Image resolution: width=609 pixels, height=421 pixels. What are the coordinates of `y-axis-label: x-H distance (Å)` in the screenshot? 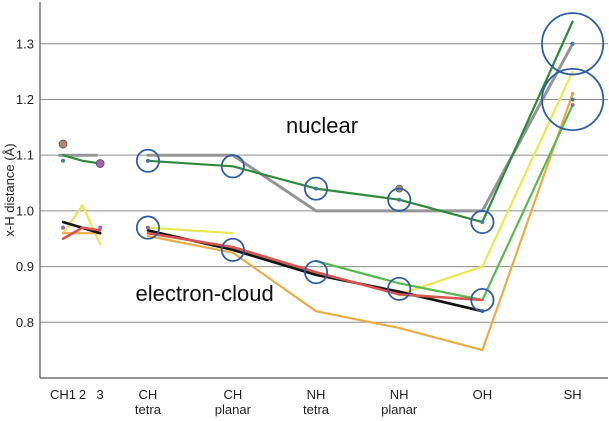 It's located at (9, 189).